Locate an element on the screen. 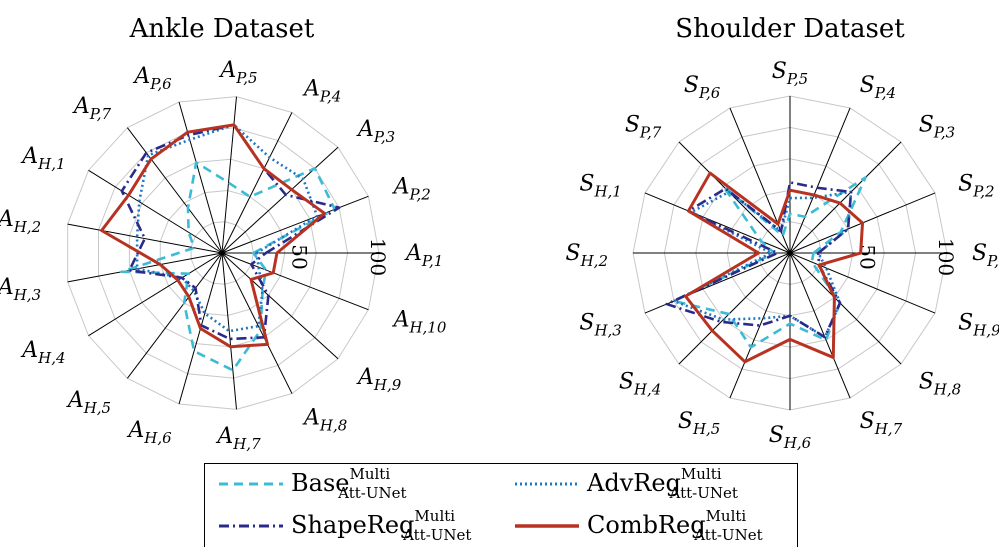  axis-label: SH,9 is located at coordinates (978, 325).